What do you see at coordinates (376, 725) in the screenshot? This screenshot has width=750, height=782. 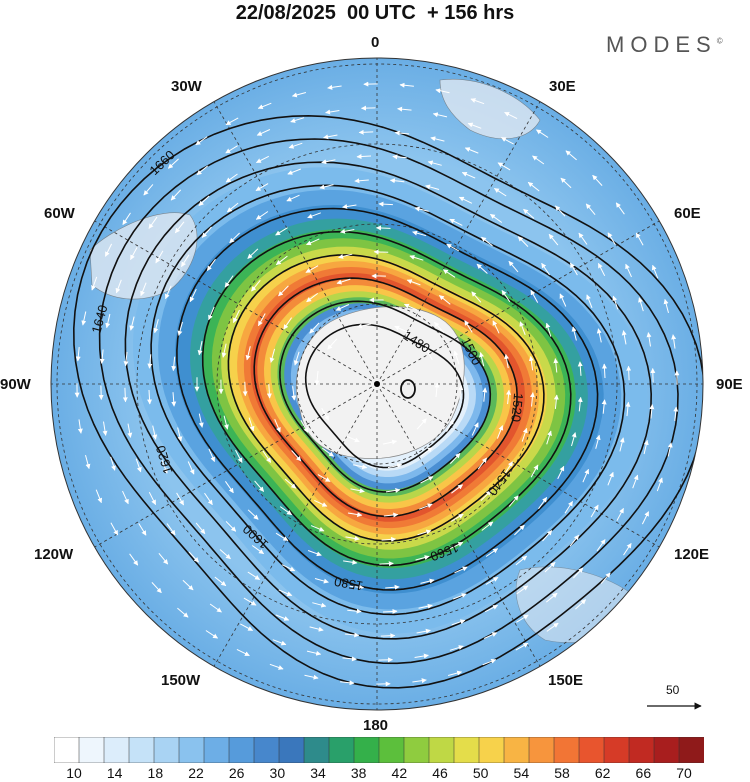 I see `lon-label-180: 180` at bounding box center [376, 725].